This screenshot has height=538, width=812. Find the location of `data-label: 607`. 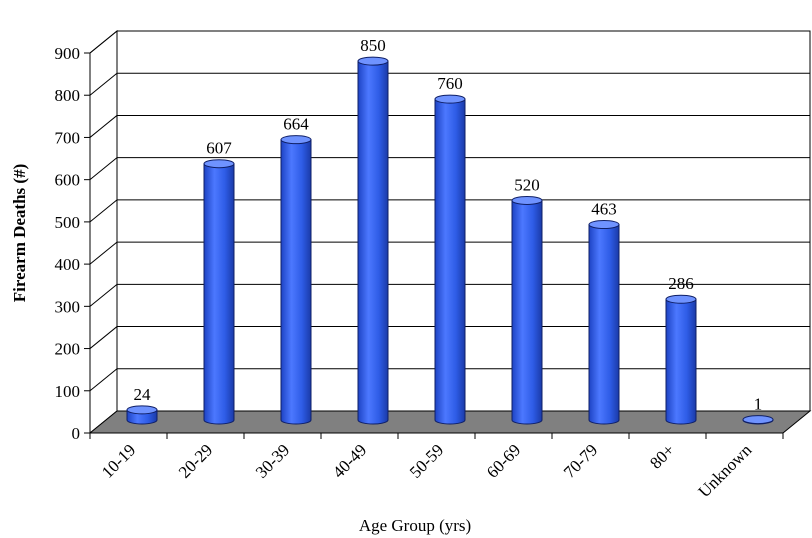

data-label: 607 is located at coordinates (219, 148).